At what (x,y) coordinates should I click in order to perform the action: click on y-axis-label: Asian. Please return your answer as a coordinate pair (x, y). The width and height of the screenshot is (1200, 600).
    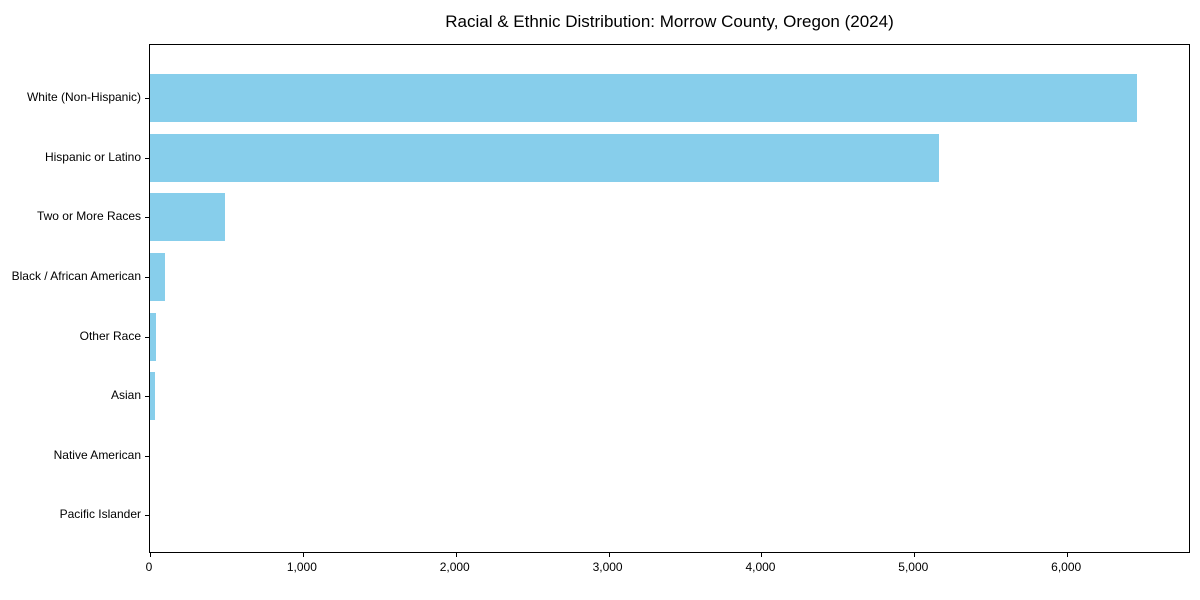
    Looking at the image, I should click on (125, 395).